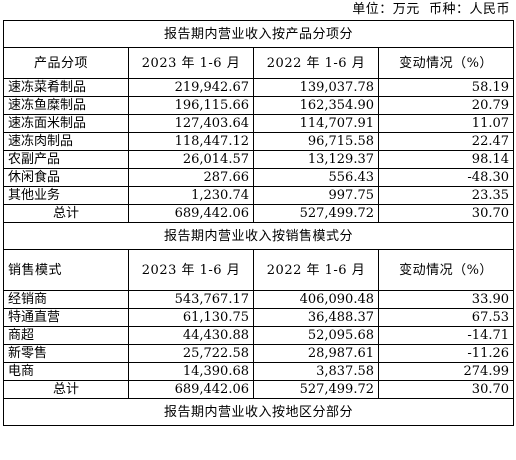  I want to click on value-2023: 61,130.75, so click(191, 317).